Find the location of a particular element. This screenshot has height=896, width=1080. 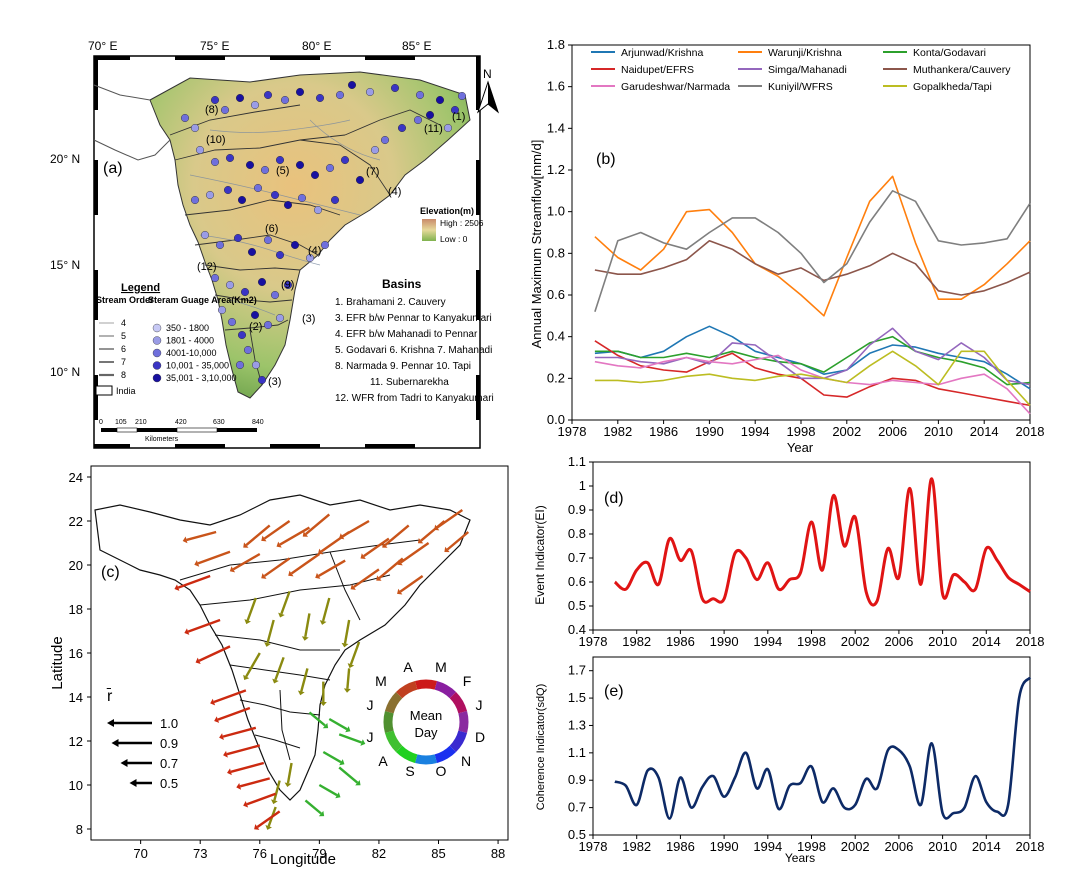

india-label: India is located at coordinates (126, 391).